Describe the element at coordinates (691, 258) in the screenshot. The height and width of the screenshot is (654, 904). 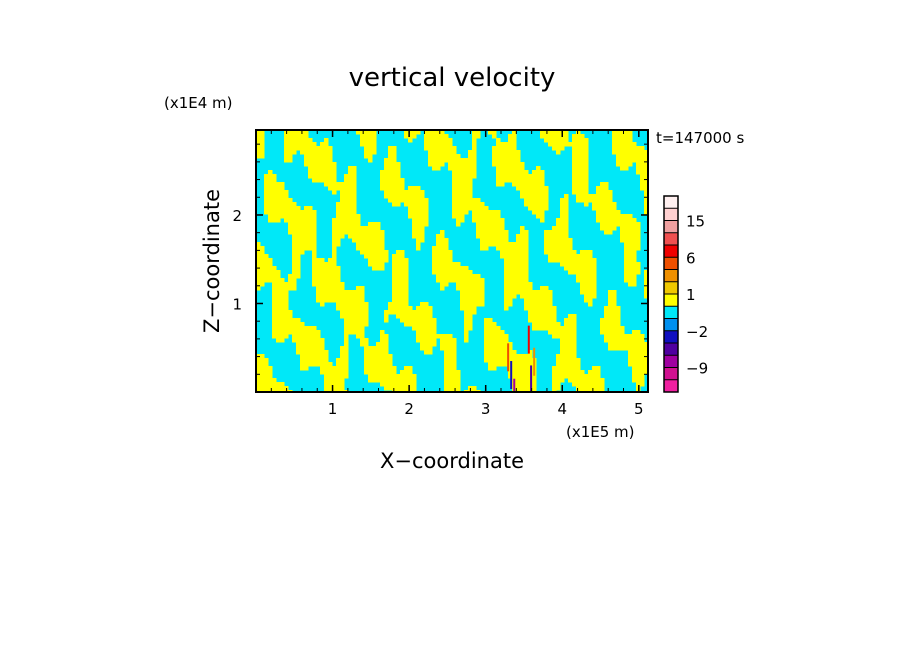
I see `colorbar-label: 6` at that location.